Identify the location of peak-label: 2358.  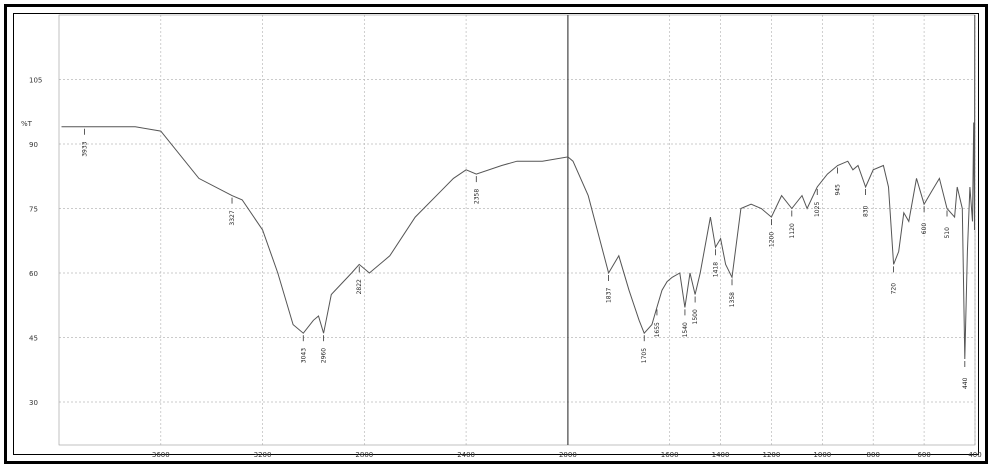
(476, 196).